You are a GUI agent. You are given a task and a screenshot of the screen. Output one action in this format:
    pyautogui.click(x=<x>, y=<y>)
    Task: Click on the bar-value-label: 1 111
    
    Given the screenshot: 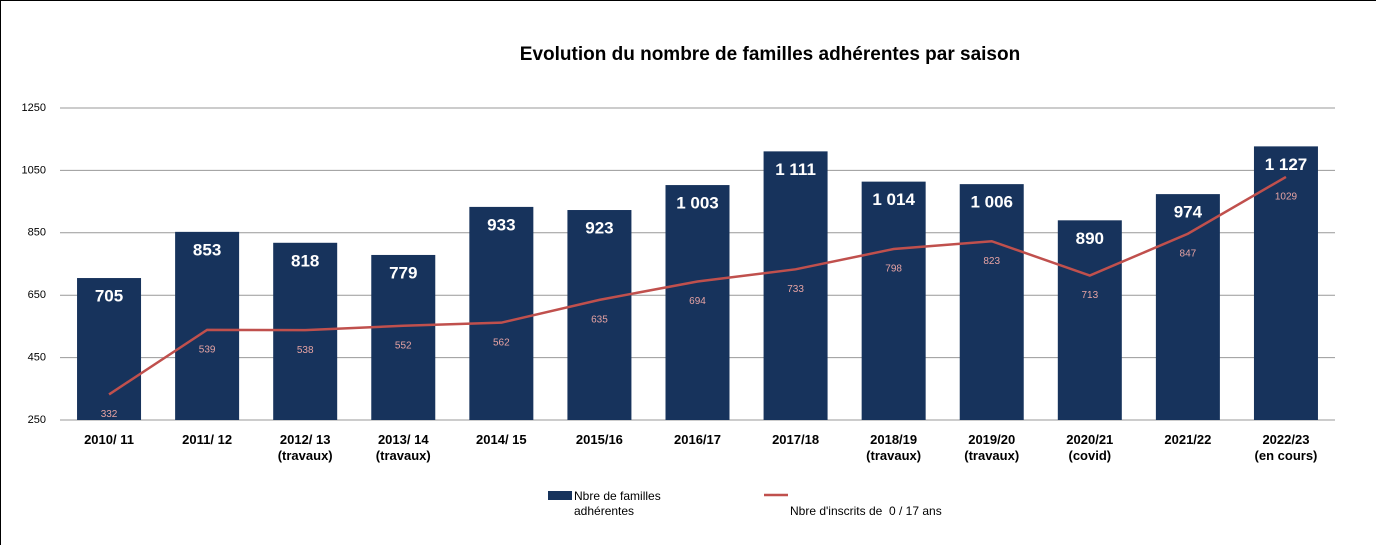 What is the action you would take?
    pyautogui.click(x=795, y=169)
    